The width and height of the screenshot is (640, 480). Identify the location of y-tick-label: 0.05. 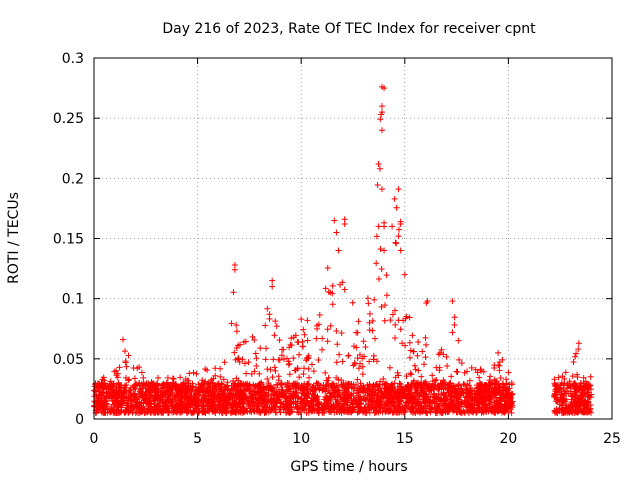
(68, 360).